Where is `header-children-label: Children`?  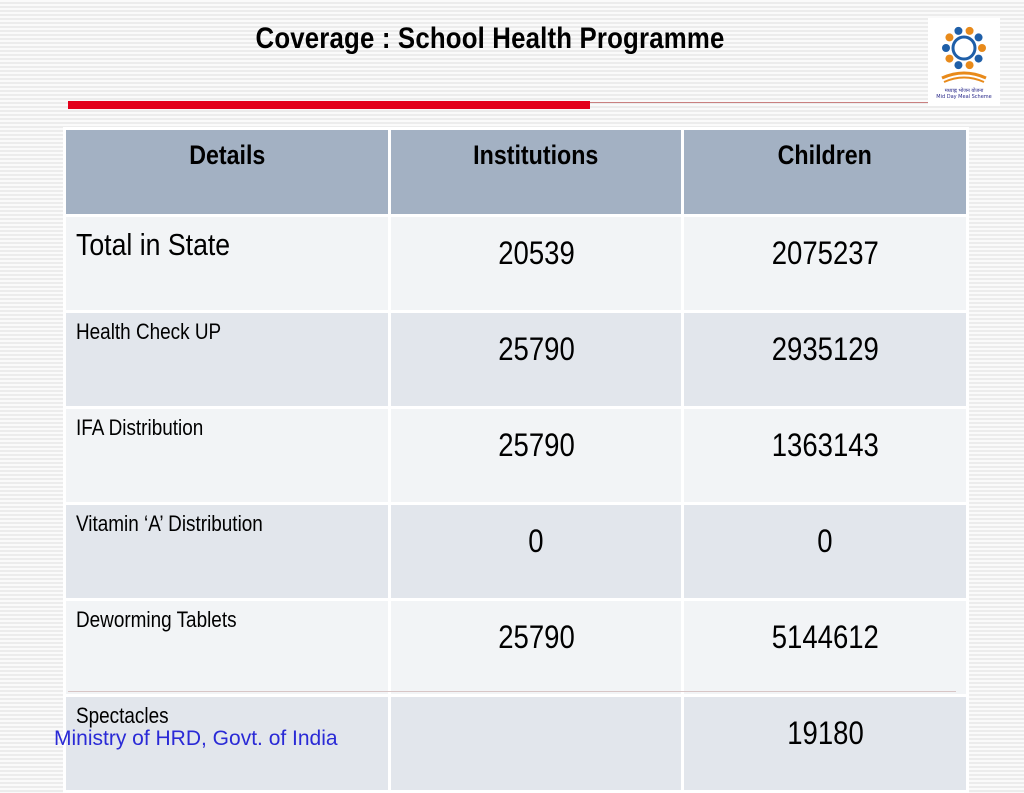
header-children-label: Children is located at coordinates (825, 155).